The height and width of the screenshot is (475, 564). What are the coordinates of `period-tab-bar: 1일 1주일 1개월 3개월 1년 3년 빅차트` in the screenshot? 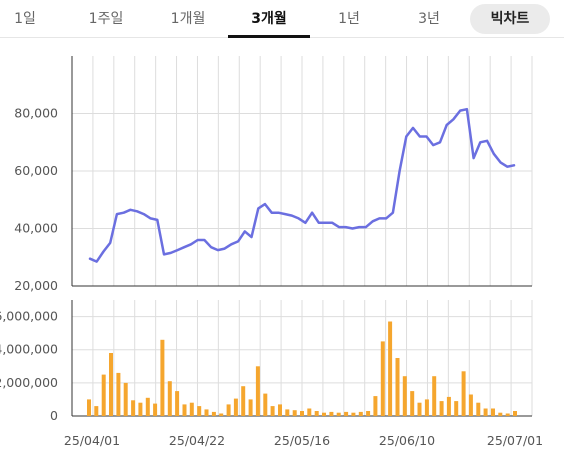 It's located at (282, 19).